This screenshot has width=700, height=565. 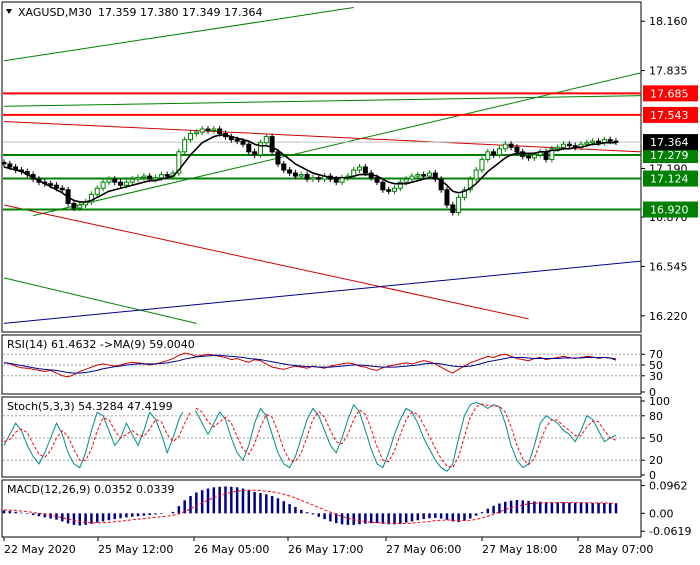 I want to click on stoch-panel-frame, so click(x=321, y=437).